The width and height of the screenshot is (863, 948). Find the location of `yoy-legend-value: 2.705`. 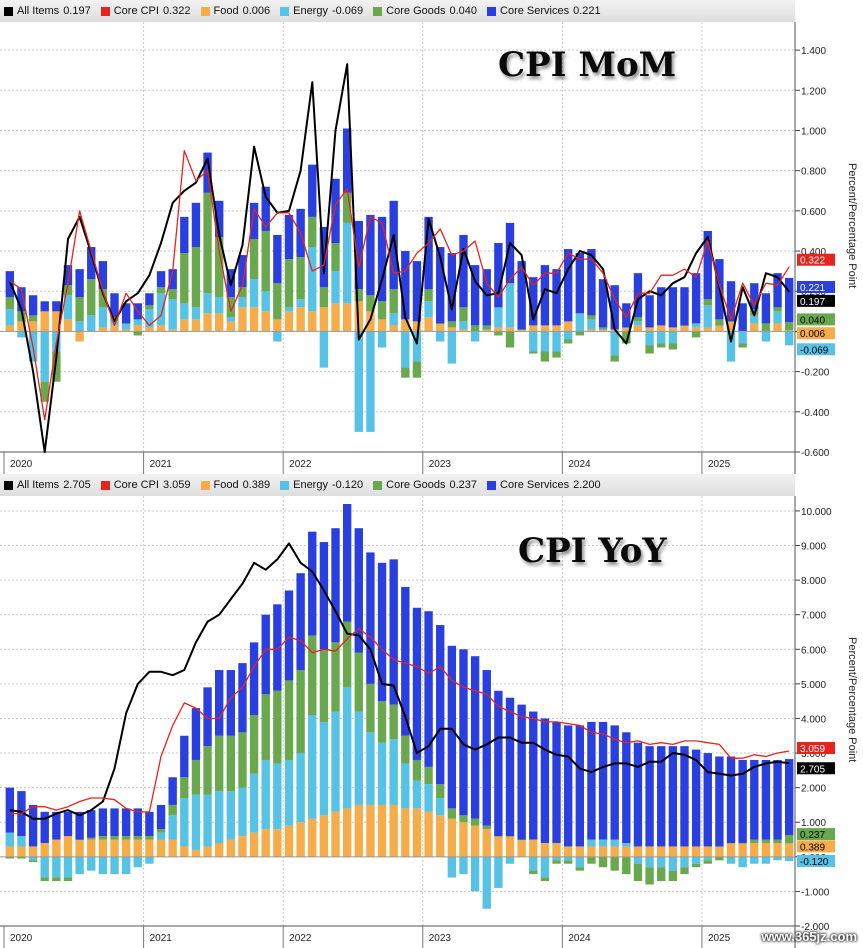

yoy-legend-value: 2.705 is located at coordinates (77, 485).